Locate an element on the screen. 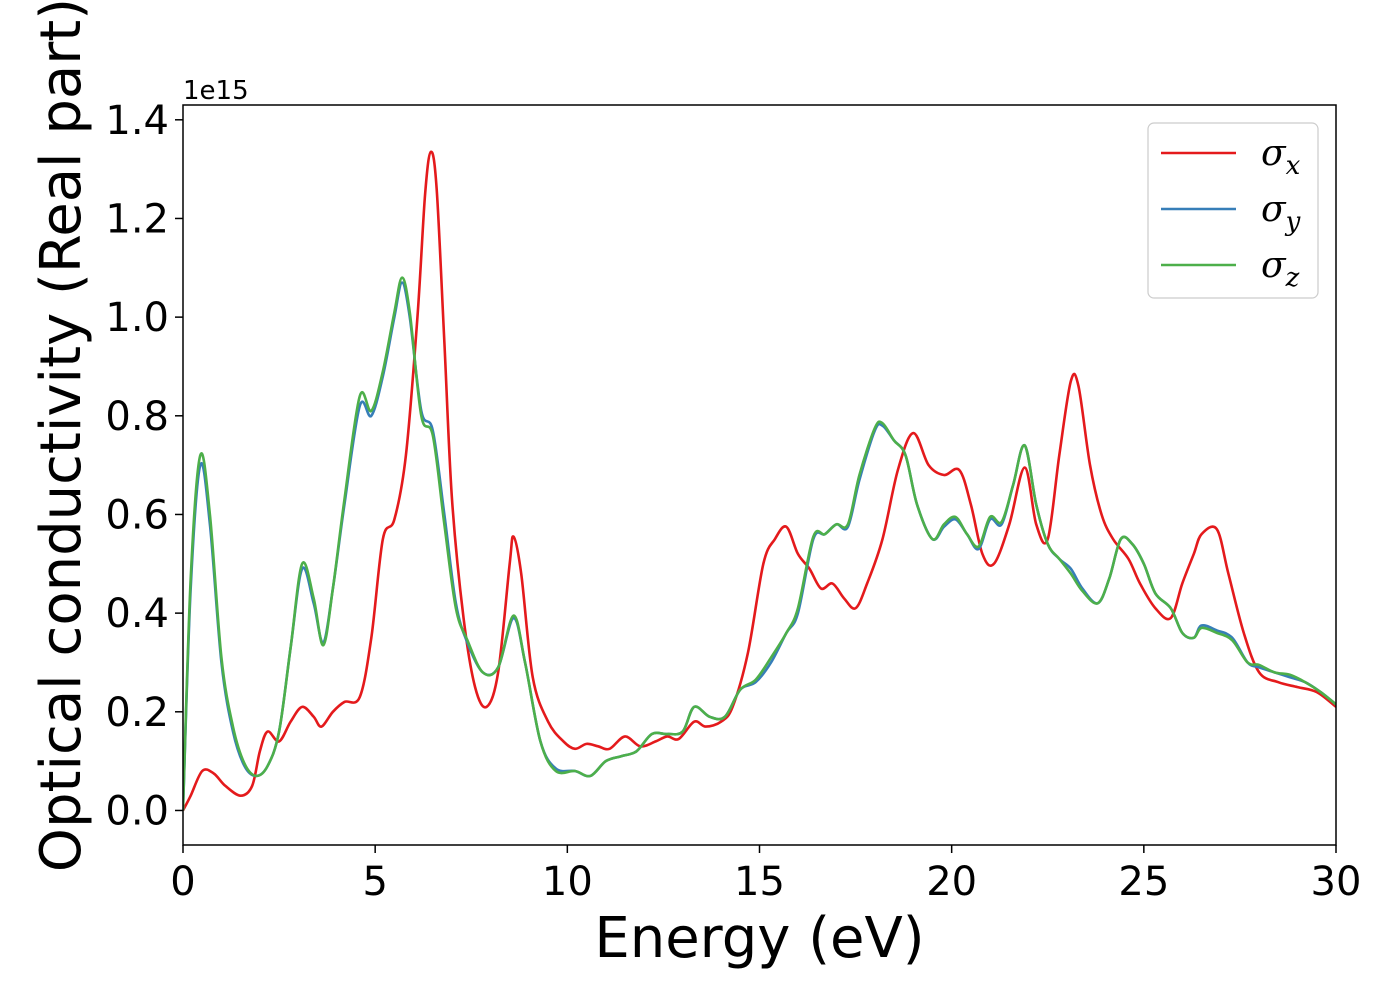  legend-label-x: σx is located at coordinates (1281, 157).